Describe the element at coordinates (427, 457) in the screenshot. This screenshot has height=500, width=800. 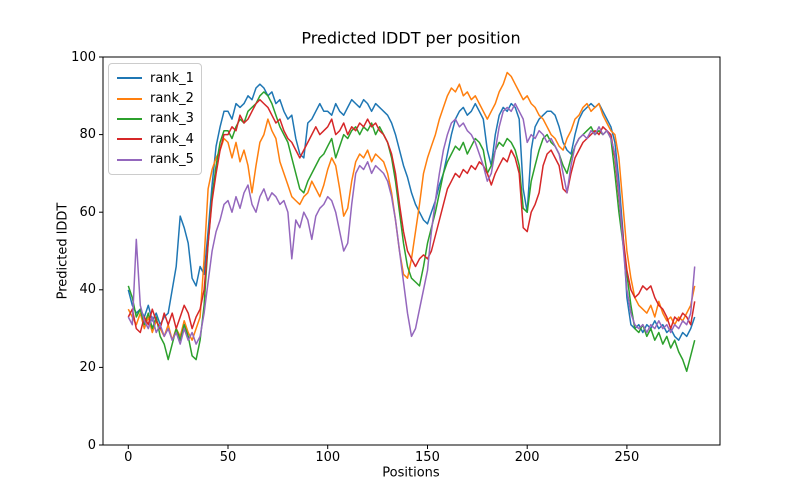
I see `x-tick-label: 150` at that location.